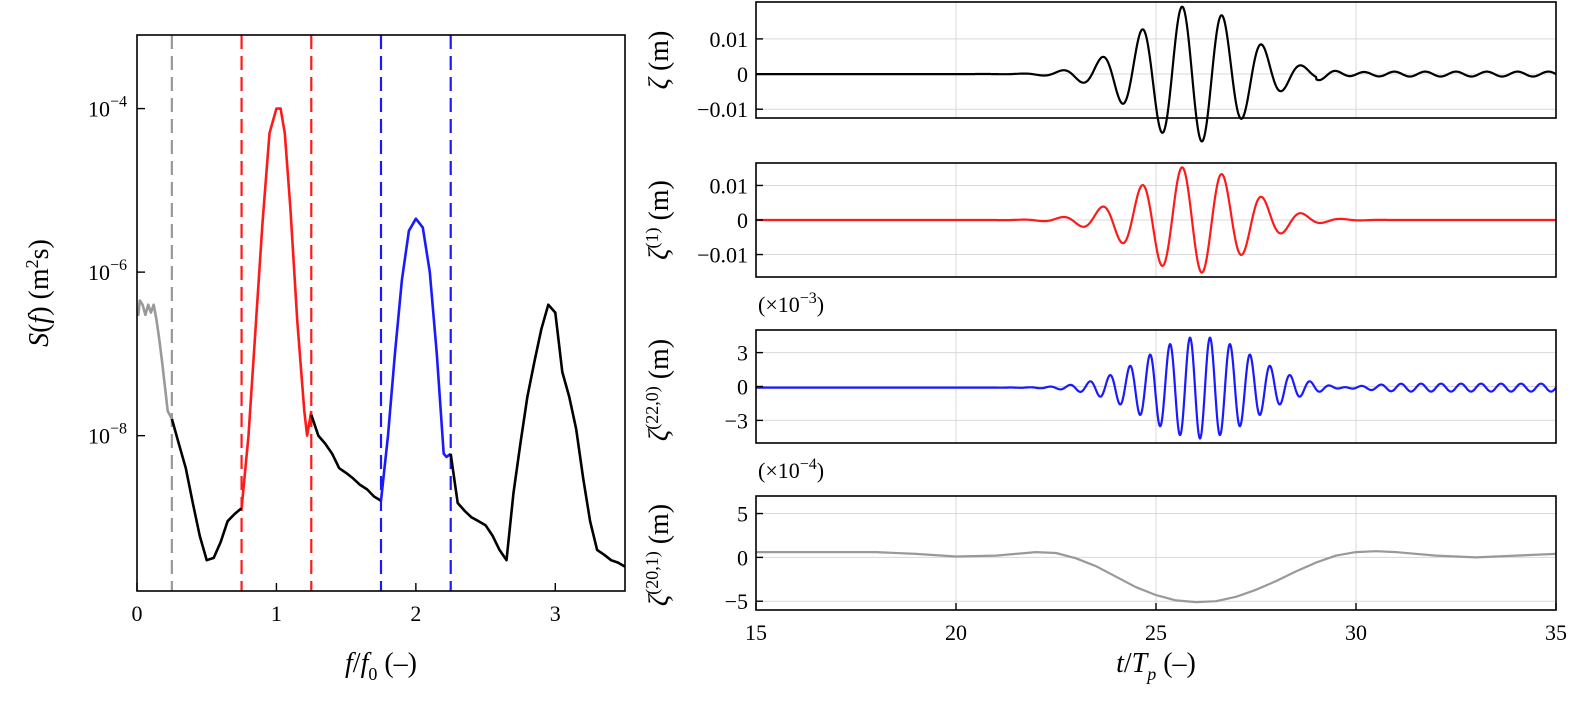  What do you see at coordinates (1156, 632) in the screenshot?
I see `time-x-tick-label: 25` at bounding box center [1156, 632].